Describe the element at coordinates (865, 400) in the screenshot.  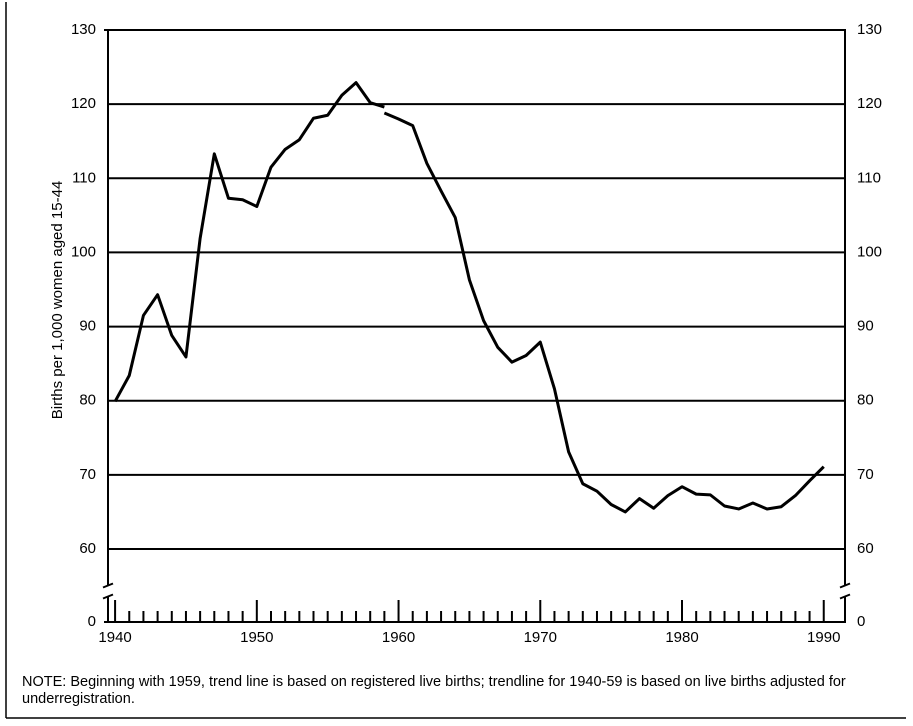
I see `y2-tick-label: 80` at that location.